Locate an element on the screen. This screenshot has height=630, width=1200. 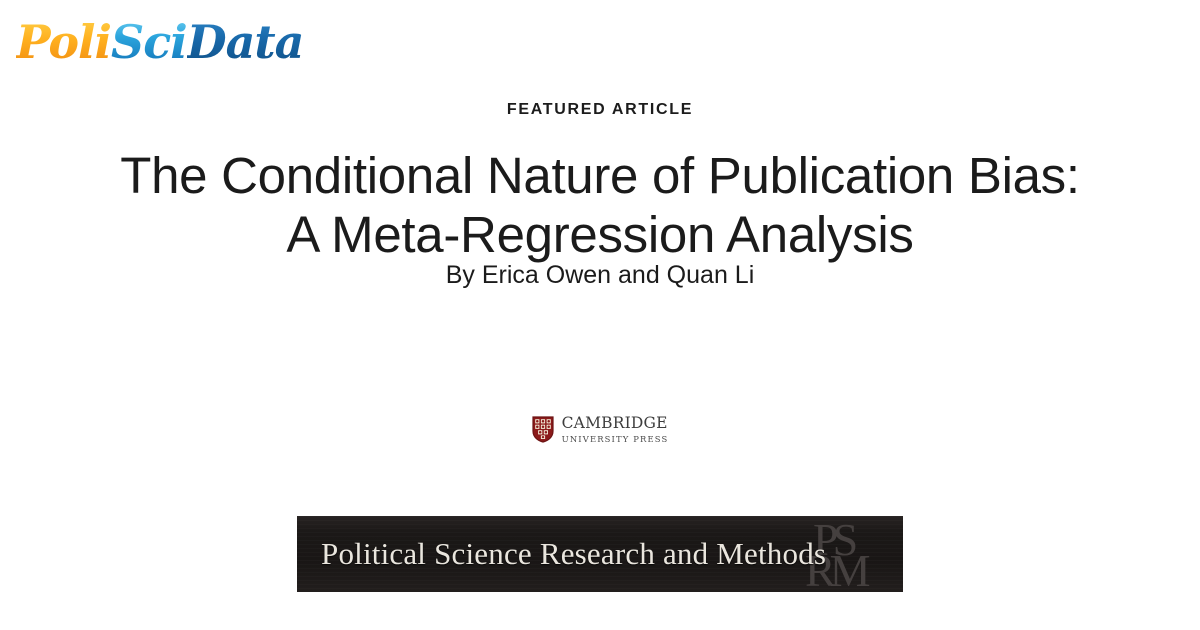
brand-wordmark: PoliSciData is located at coordinates (160, 42).